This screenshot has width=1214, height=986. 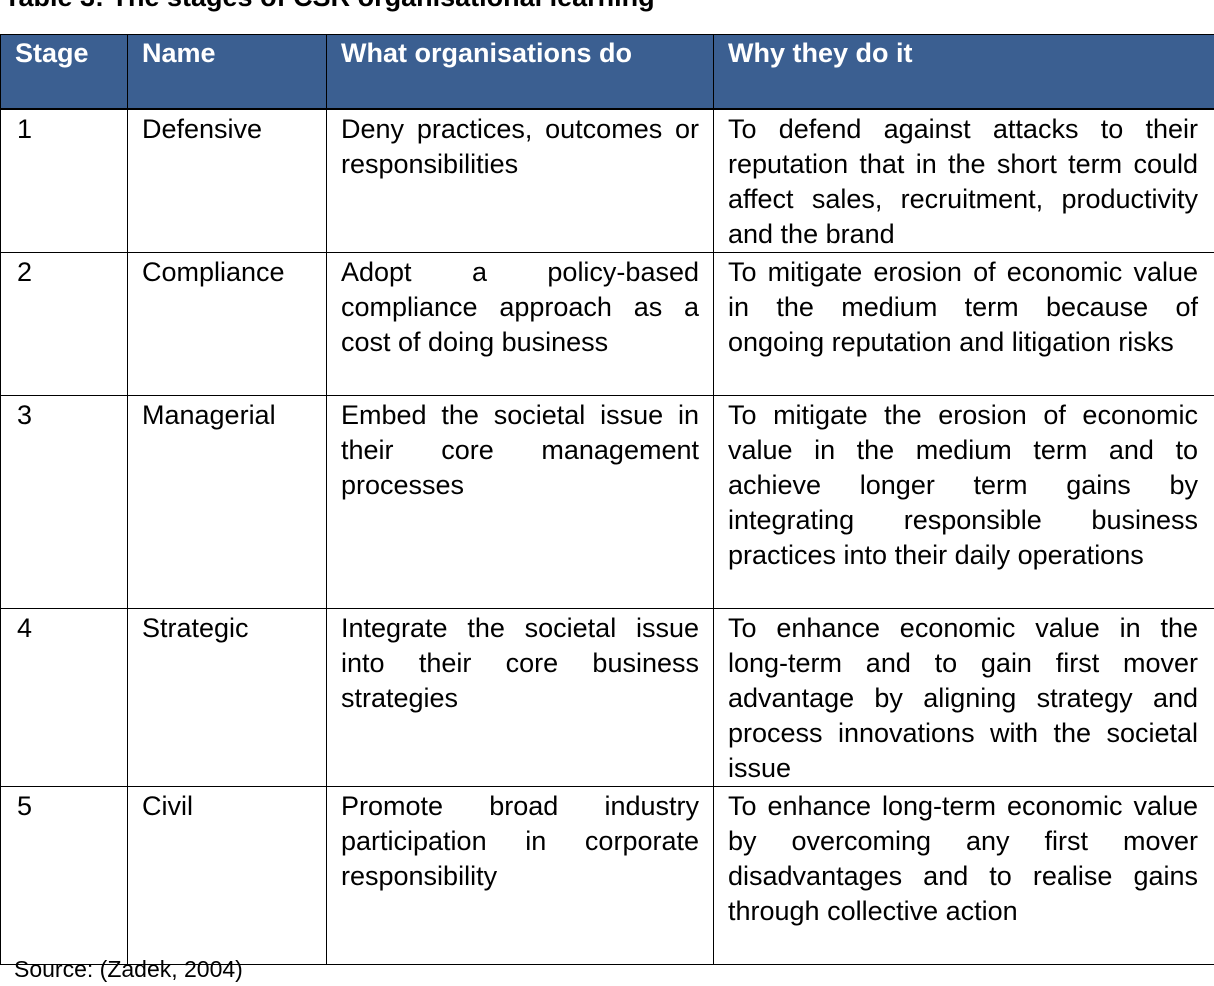 What do you see at coordinates (520, 72) in the screenshot?
I see `header-what-organisations-do: What organisations do` at bounding box center [520, 72].